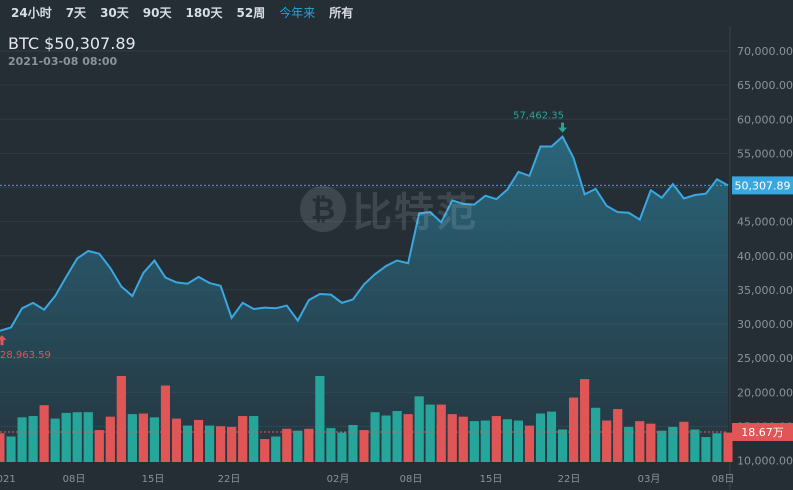 This screenshot has width=793, height=490. I want to click on tab-0: 24小时, so click(31, 13).